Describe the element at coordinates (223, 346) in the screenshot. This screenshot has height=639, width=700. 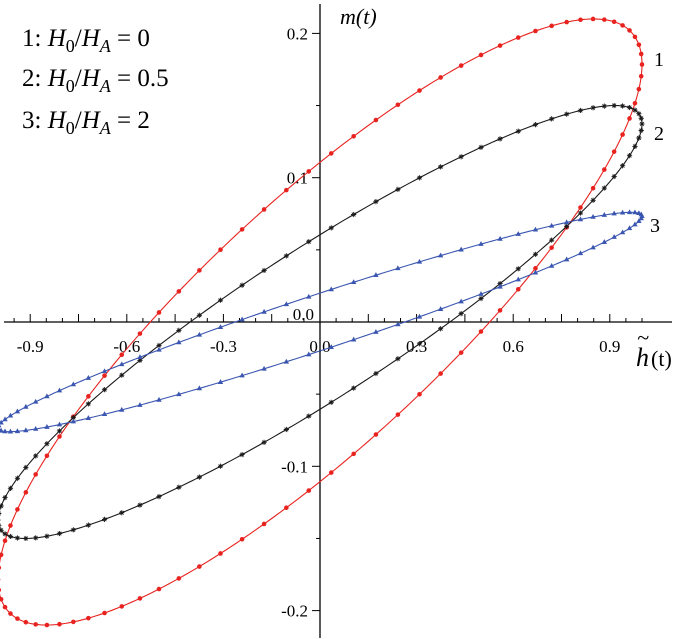
I see `x-tick-label: -0.3` at that location.